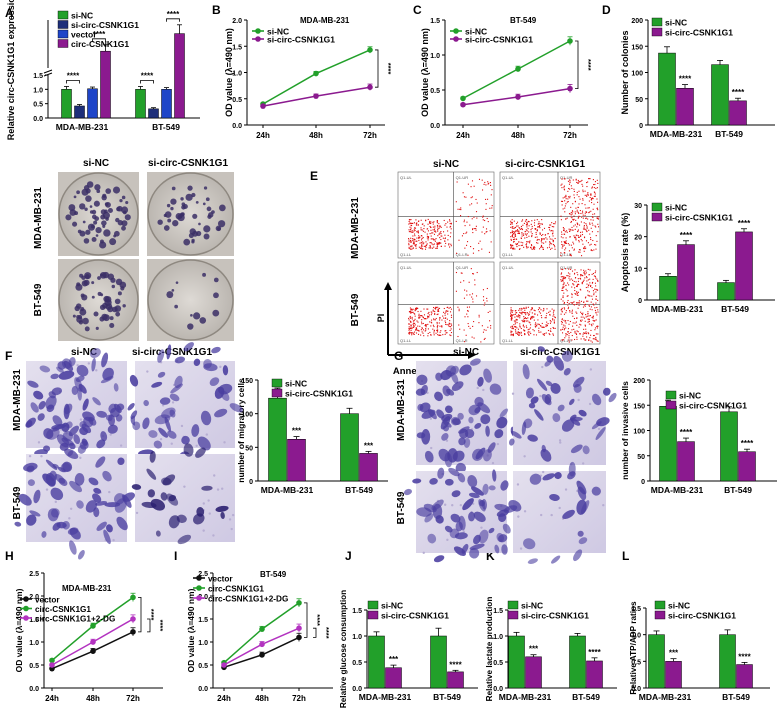 The width and height of the screenshot is (777, 725). I want to click on bar-a-mdamb231-s1, so click(79, 112).